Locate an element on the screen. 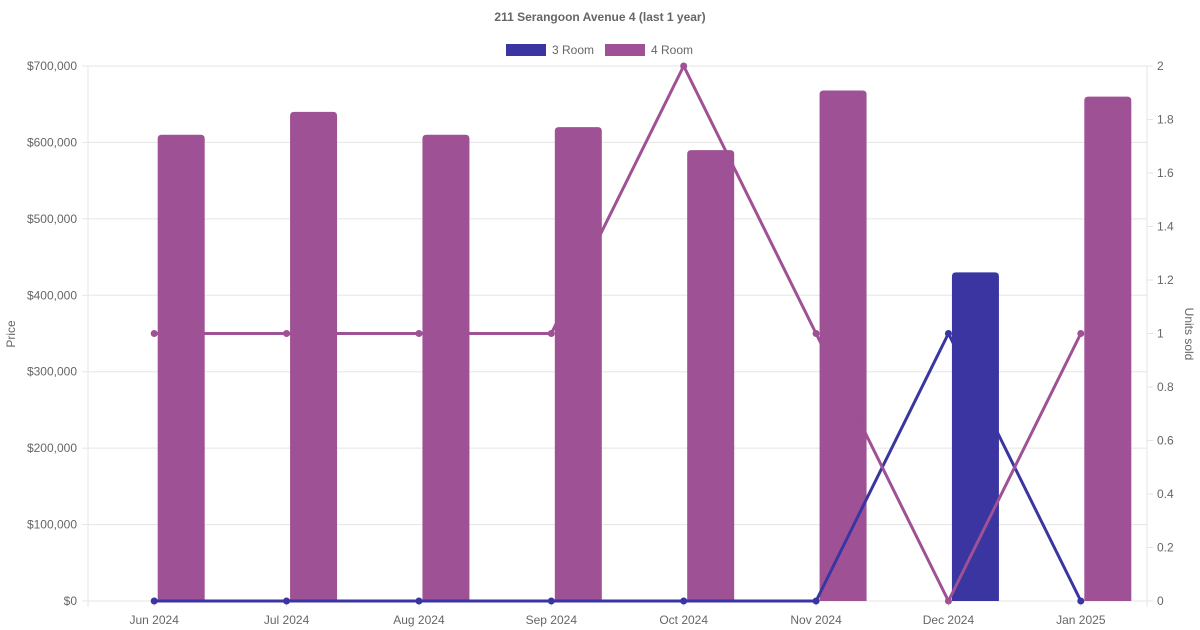  legend-label-4-room: 4 Room is located at coordinates (672, 50).